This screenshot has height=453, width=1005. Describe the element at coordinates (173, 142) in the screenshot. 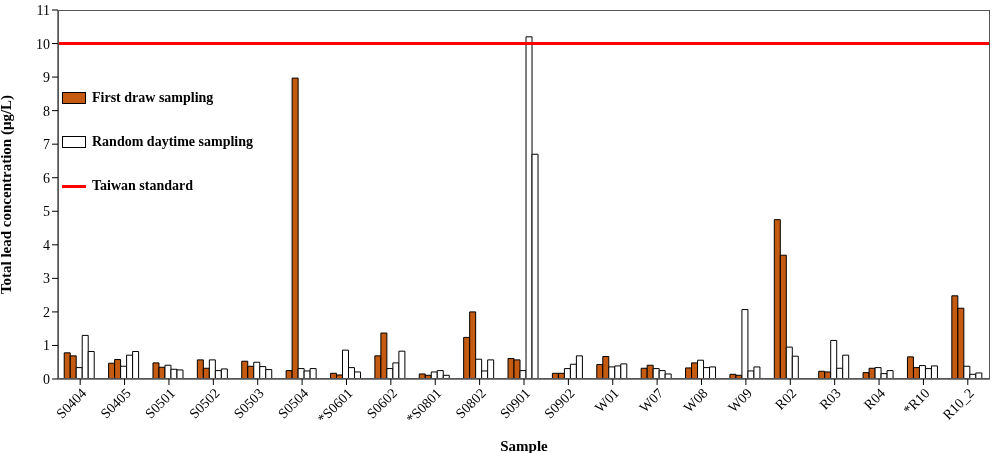

I see `legend-label: Random daytime sampling` at that location.